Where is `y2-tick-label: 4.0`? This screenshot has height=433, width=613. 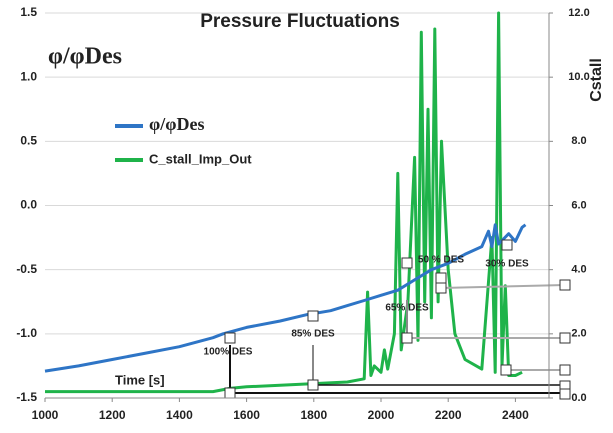
y2-tick-label: 4.0 is located at coordinates (578, 270).